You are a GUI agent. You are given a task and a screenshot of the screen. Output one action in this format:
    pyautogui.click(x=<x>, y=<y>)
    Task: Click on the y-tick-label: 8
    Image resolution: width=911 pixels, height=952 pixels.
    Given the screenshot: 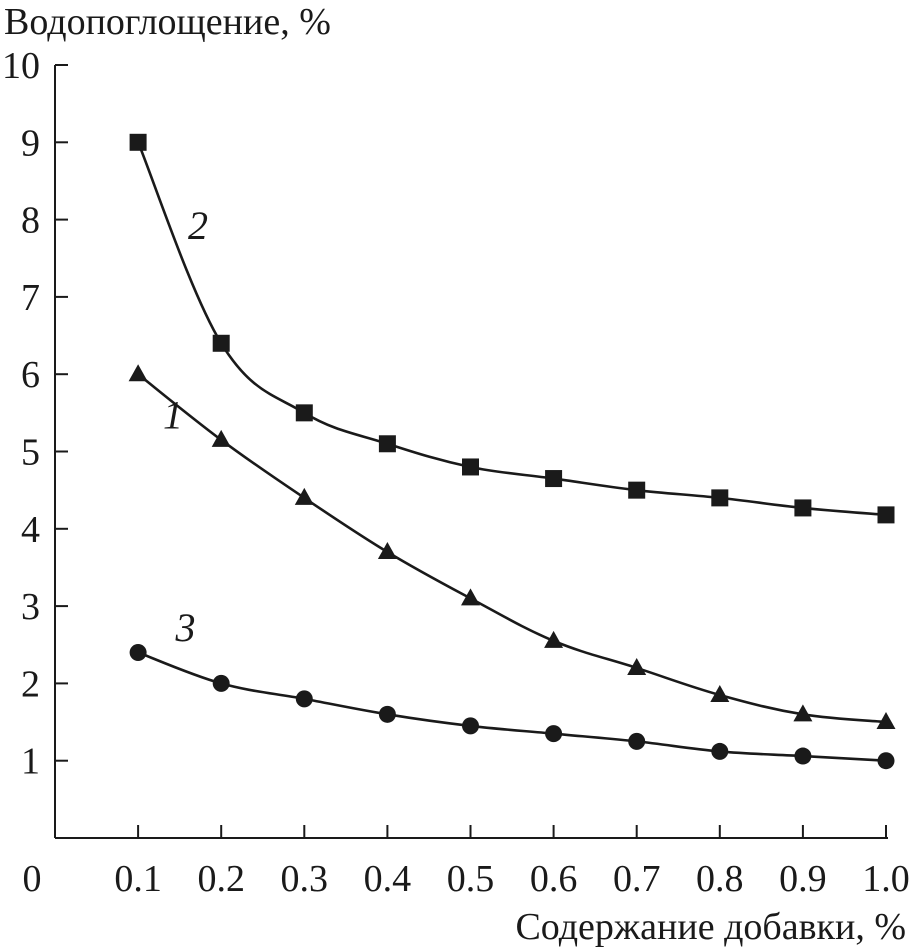 What is the action you would take?
    pyautogui.click(x=30, y=221)
    